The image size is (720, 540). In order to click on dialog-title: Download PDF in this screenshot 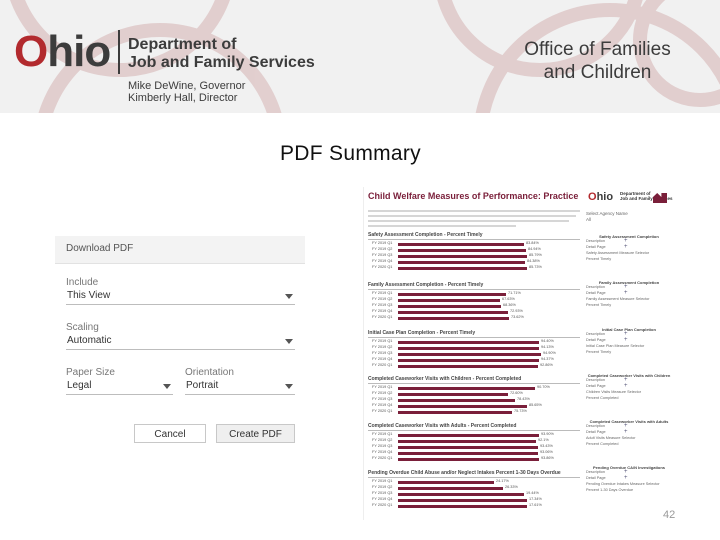, I will do `click(100, 248)`.